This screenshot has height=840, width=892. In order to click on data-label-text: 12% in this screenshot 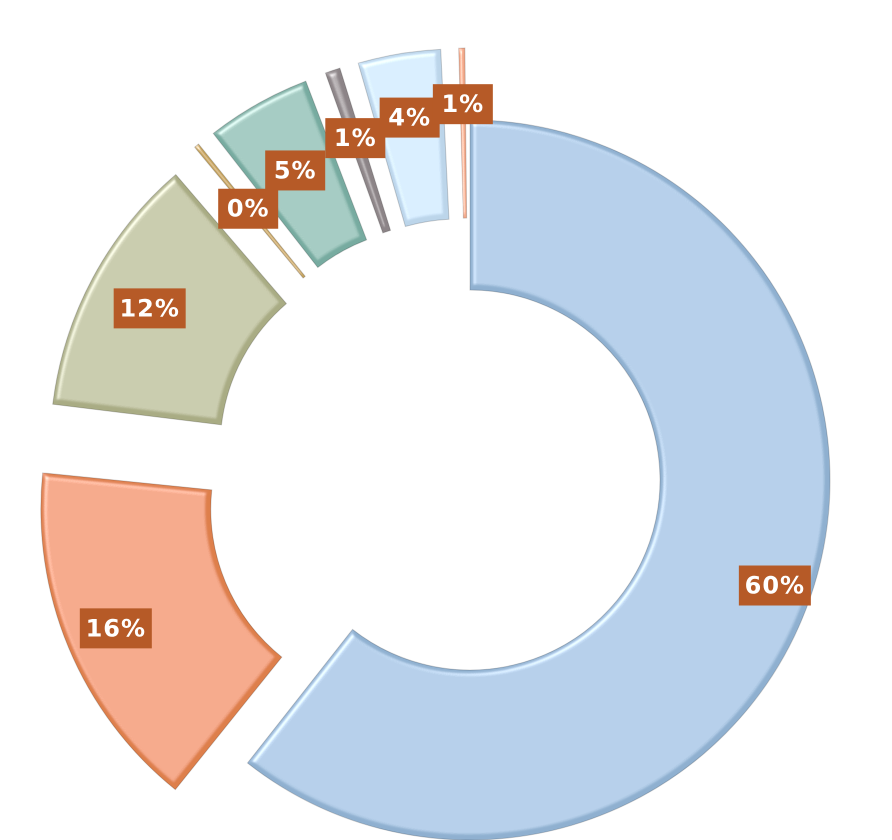, I will do `click(149, 308)`.